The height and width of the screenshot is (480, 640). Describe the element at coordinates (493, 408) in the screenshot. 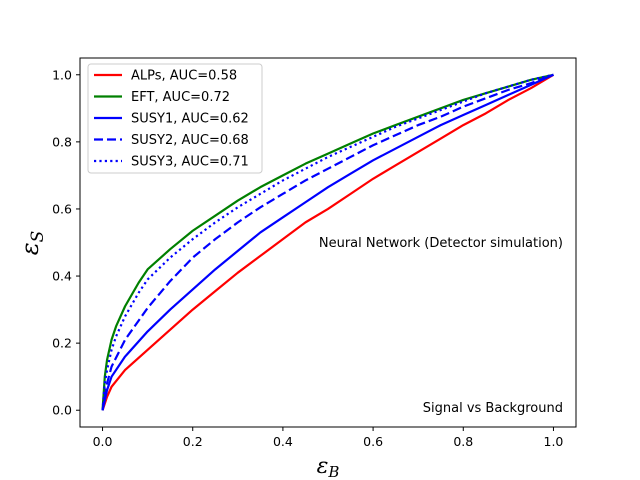

I see `task-annotation: Signal vs Background` at that location.